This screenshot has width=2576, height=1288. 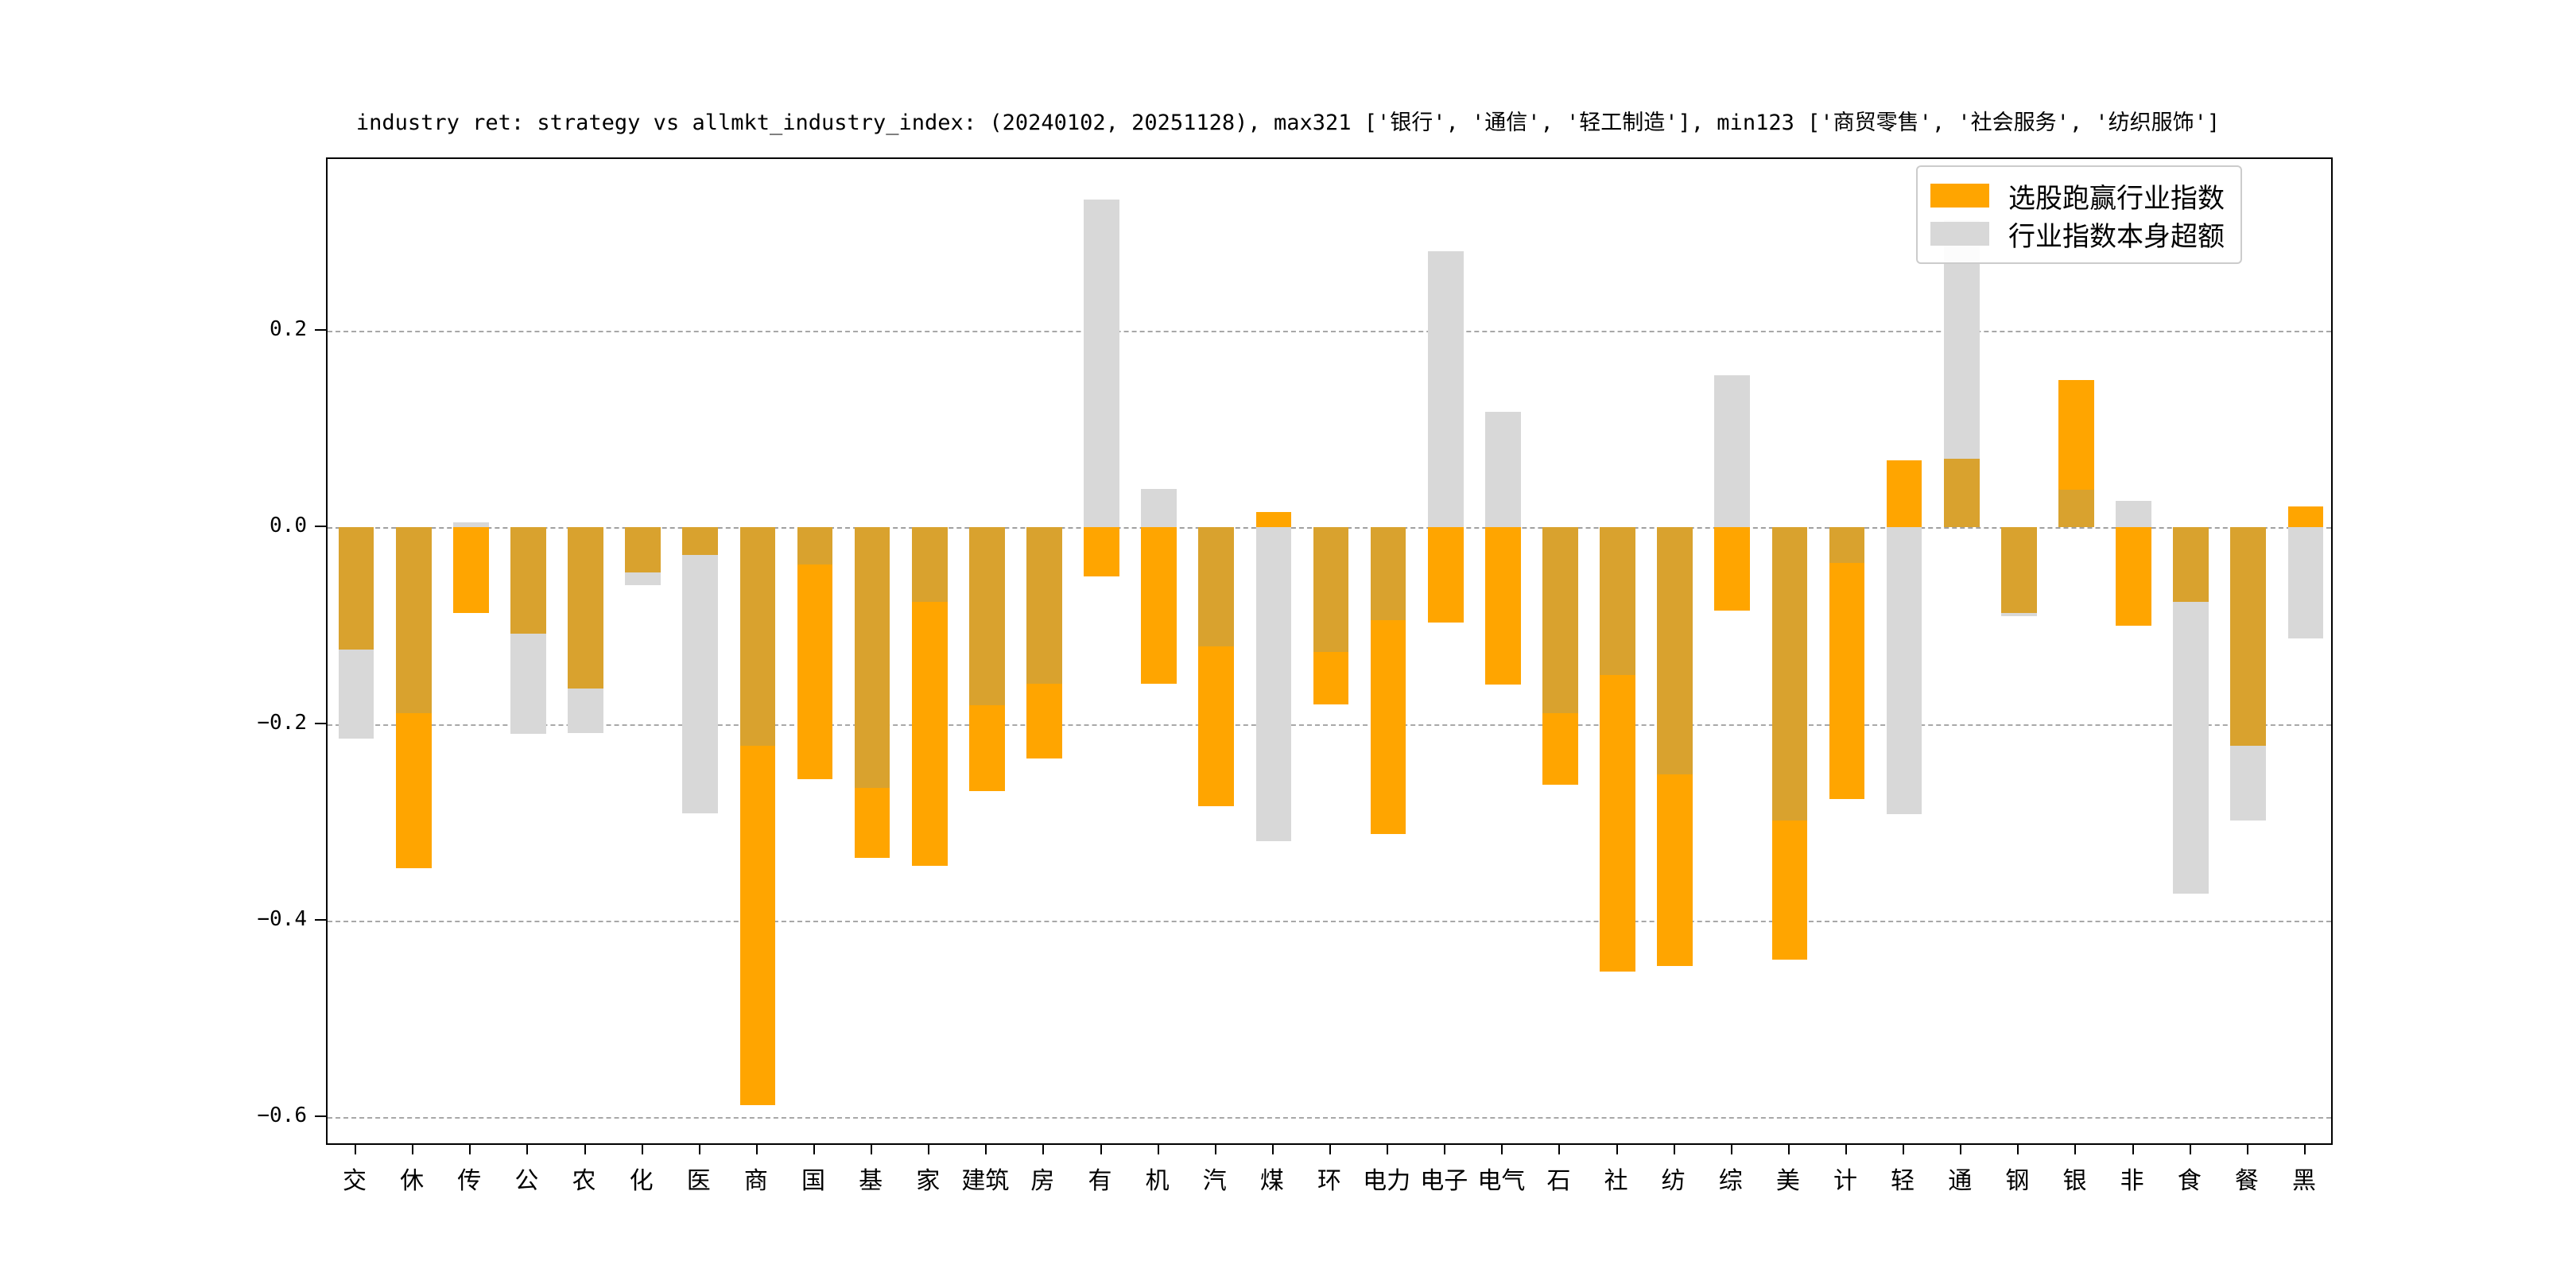 I want to click on x-tick-label: 医, so click(x=699, y=1181).